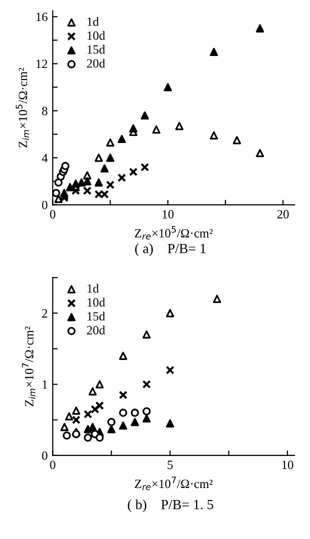 The height and width of the screenshot is (539, 310). Describe the element at coordinates (173, 233) in the screenshot. I see `x-axis-title: Z$_{re}$×10$^{5}$/Ω·cm²` at that location.